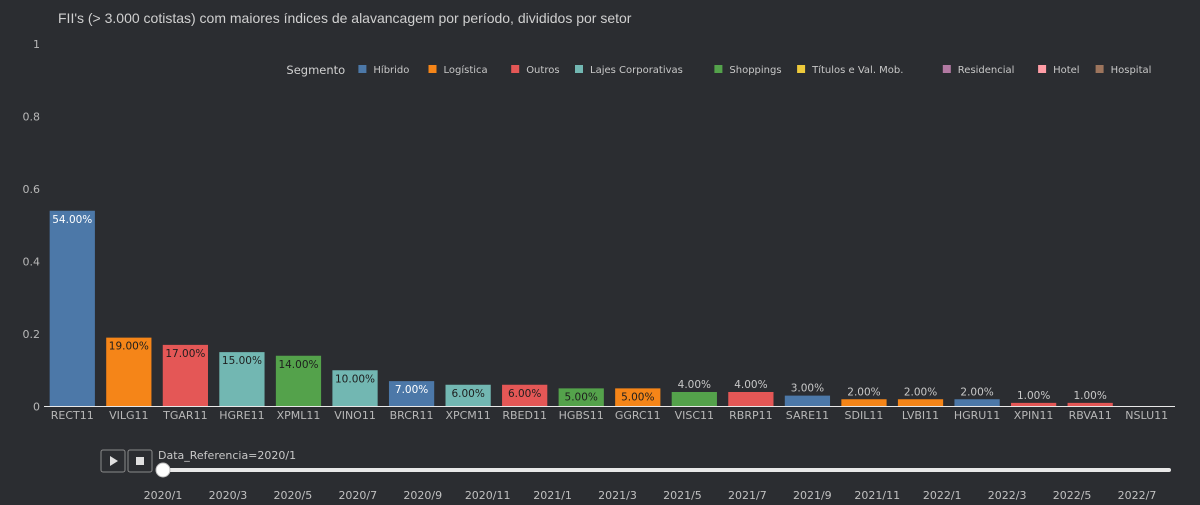 Image resolution: width=1200 pixels, height=505 pixels. I want to click on legend-entry: Logística, so click(466, 70).